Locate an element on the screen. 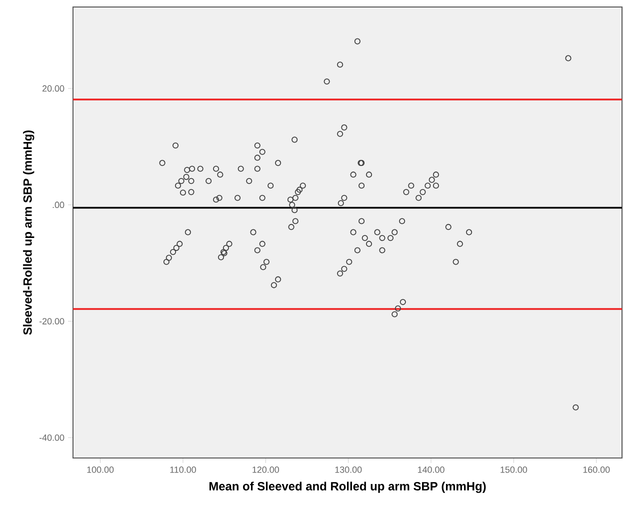  x-tick-label: 140.00 is located at coordinates (431, 469).